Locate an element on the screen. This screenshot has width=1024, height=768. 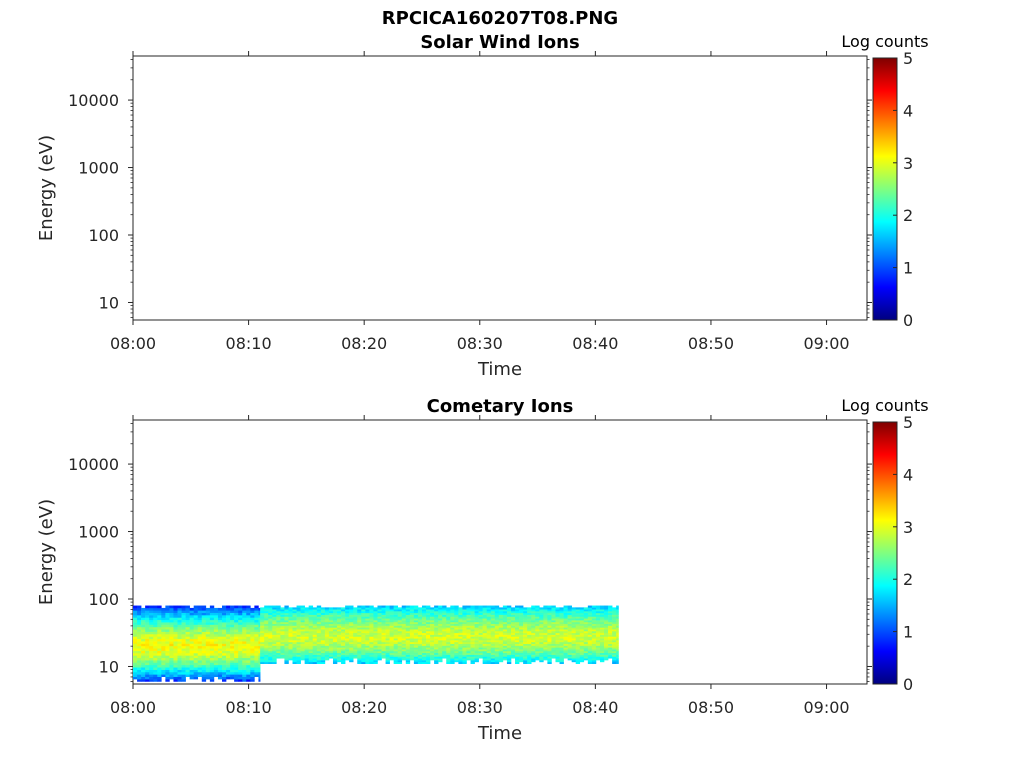
colorbar-tick-label: 2 is located at coordinates (908, 579).